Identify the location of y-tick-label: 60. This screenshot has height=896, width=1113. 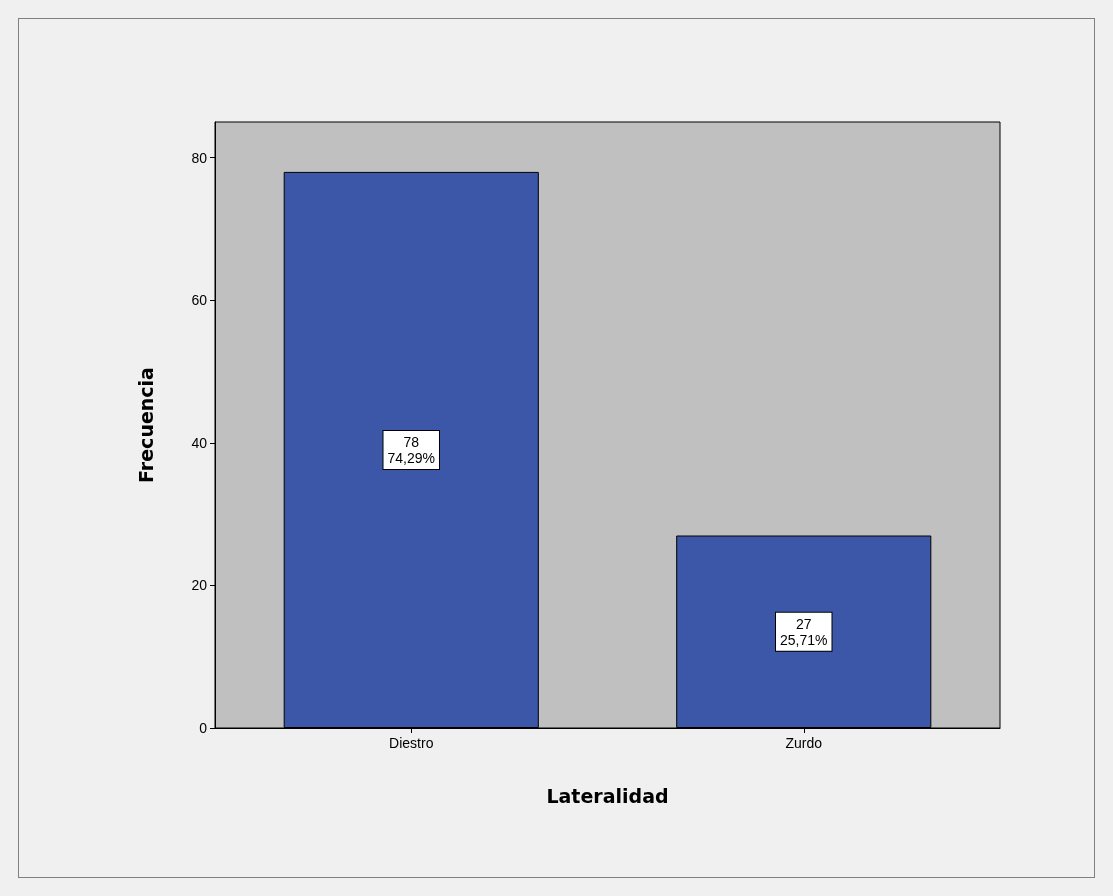
(199, 300).